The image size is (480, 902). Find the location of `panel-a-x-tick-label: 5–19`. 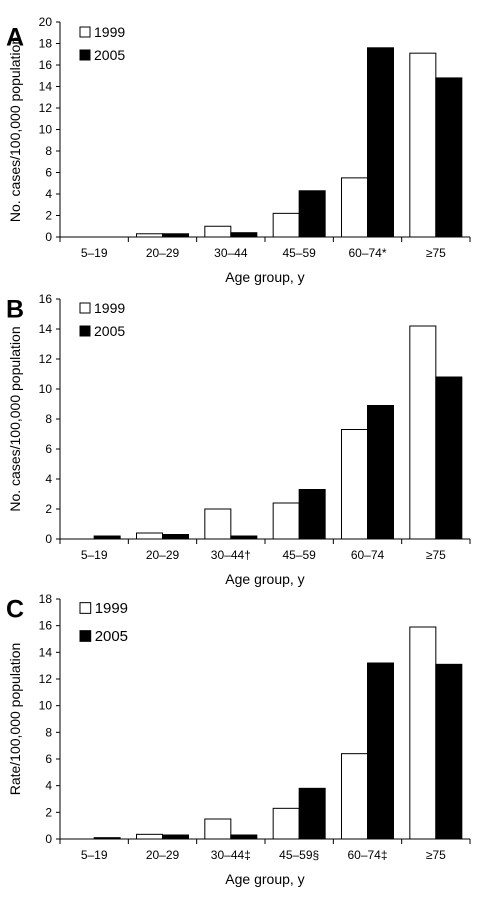

panel-a-x-tick-label: 5–19 is located at coordinates (94, 253).